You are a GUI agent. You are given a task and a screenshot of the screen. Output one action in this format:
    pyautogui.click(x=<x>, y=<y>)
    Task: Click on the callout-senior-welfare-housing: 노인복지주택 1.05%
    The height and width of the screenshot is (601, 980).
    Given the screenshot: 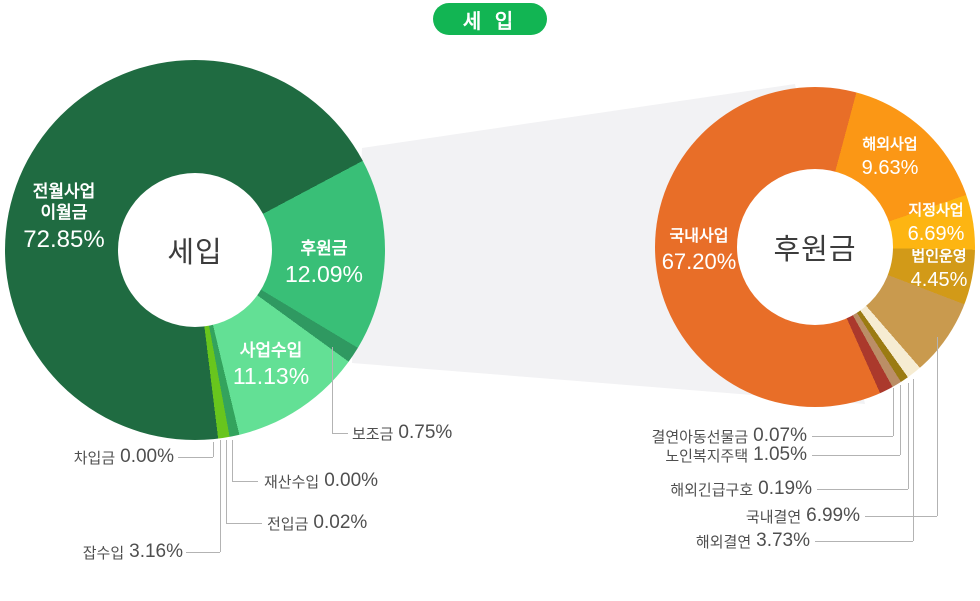 What is the action you would take?
    pyautogui.click(x=736, y=454)
    